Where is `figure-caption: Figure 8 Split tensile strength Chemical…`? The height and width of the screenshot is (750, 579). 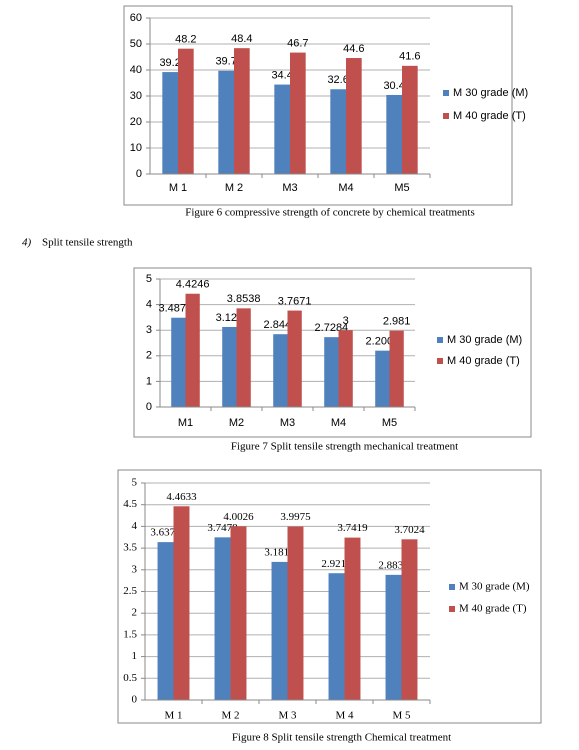
figure-caption: Figure 8 Split tensile strength Chemical… is located at coordinates (341, 738).